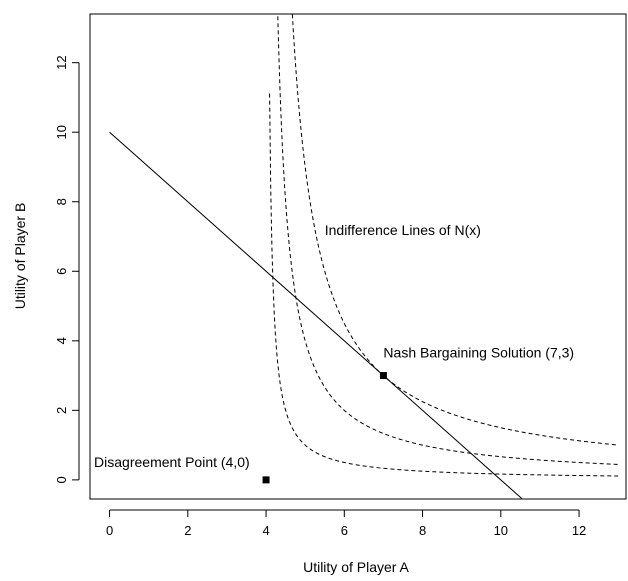  I want to click on x-tick-label-12: 12, so click(579, 530).